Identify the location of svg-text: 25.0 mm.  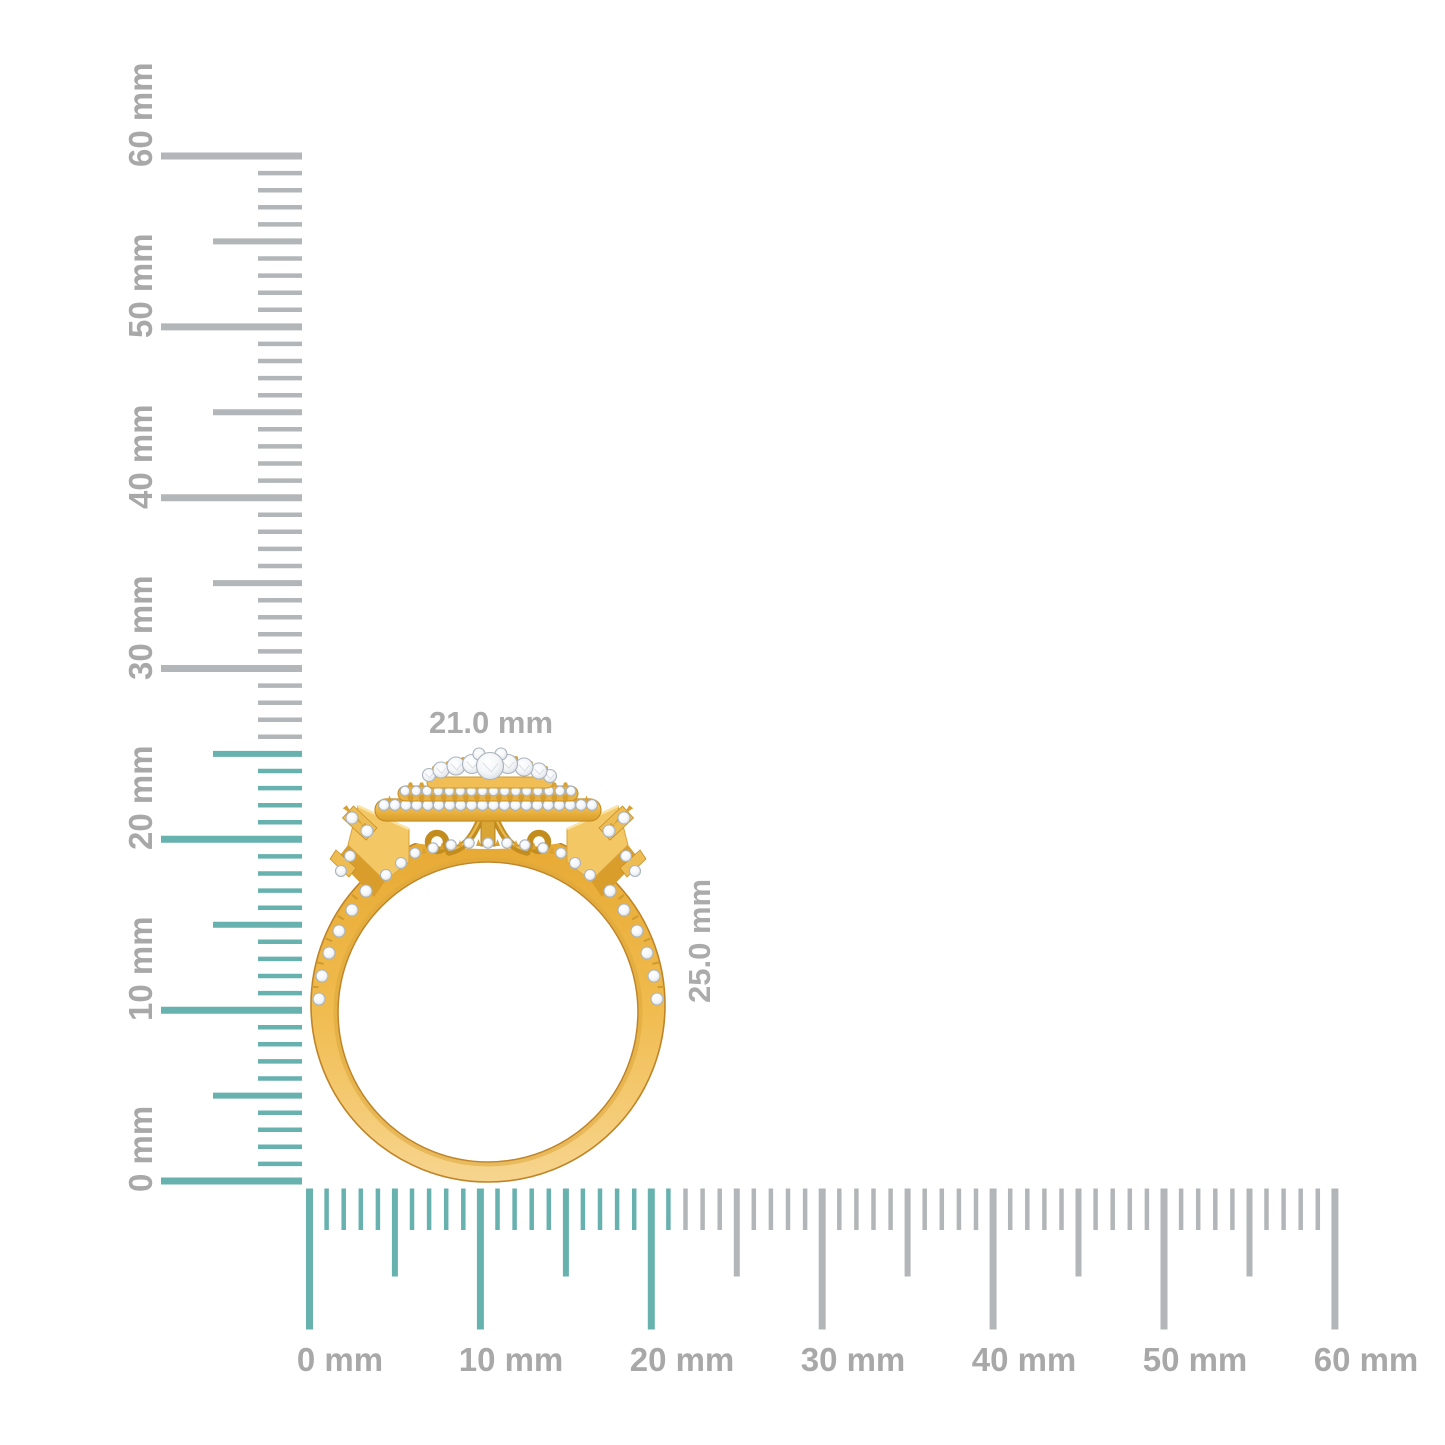
(699, 941).